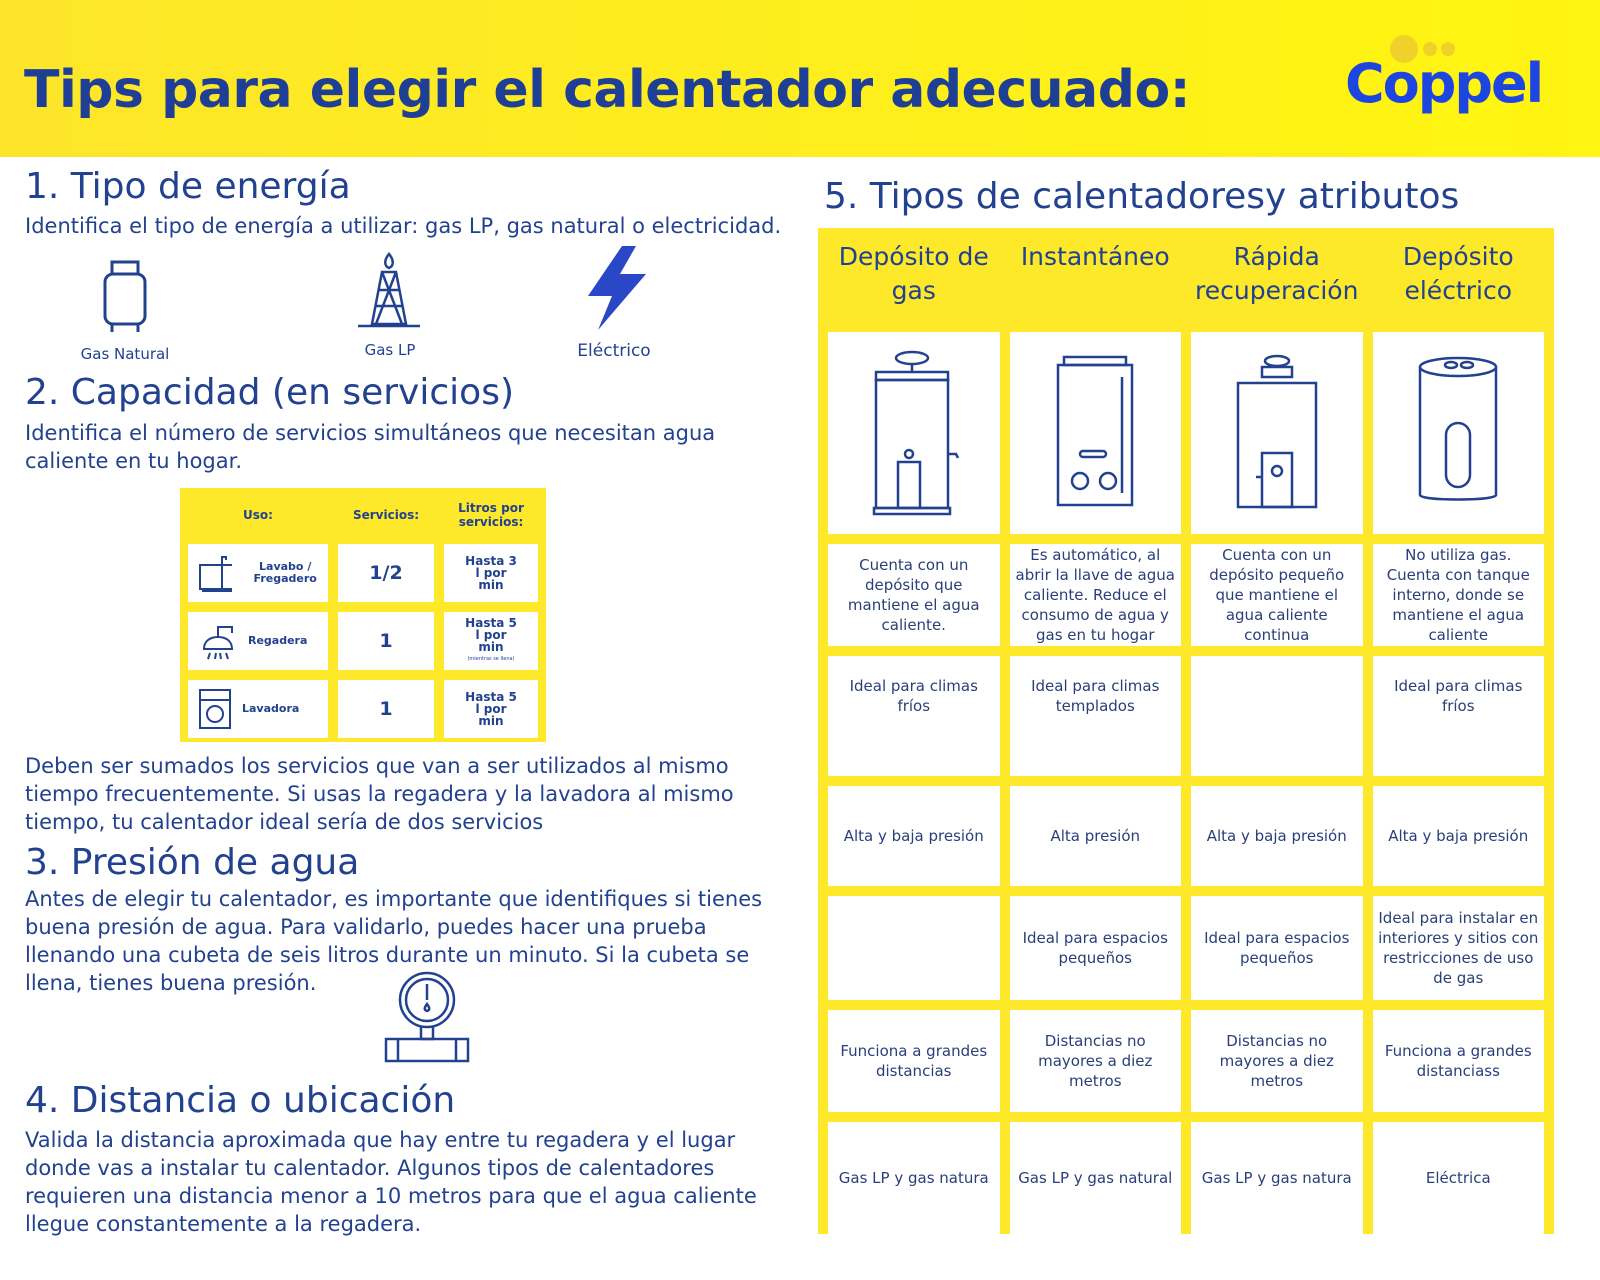 This screenshot has width=1600, height=1280. Describe the element at coordinates (1444, 83) in the screenshot. I see `logo-text: Coppel` at that location.